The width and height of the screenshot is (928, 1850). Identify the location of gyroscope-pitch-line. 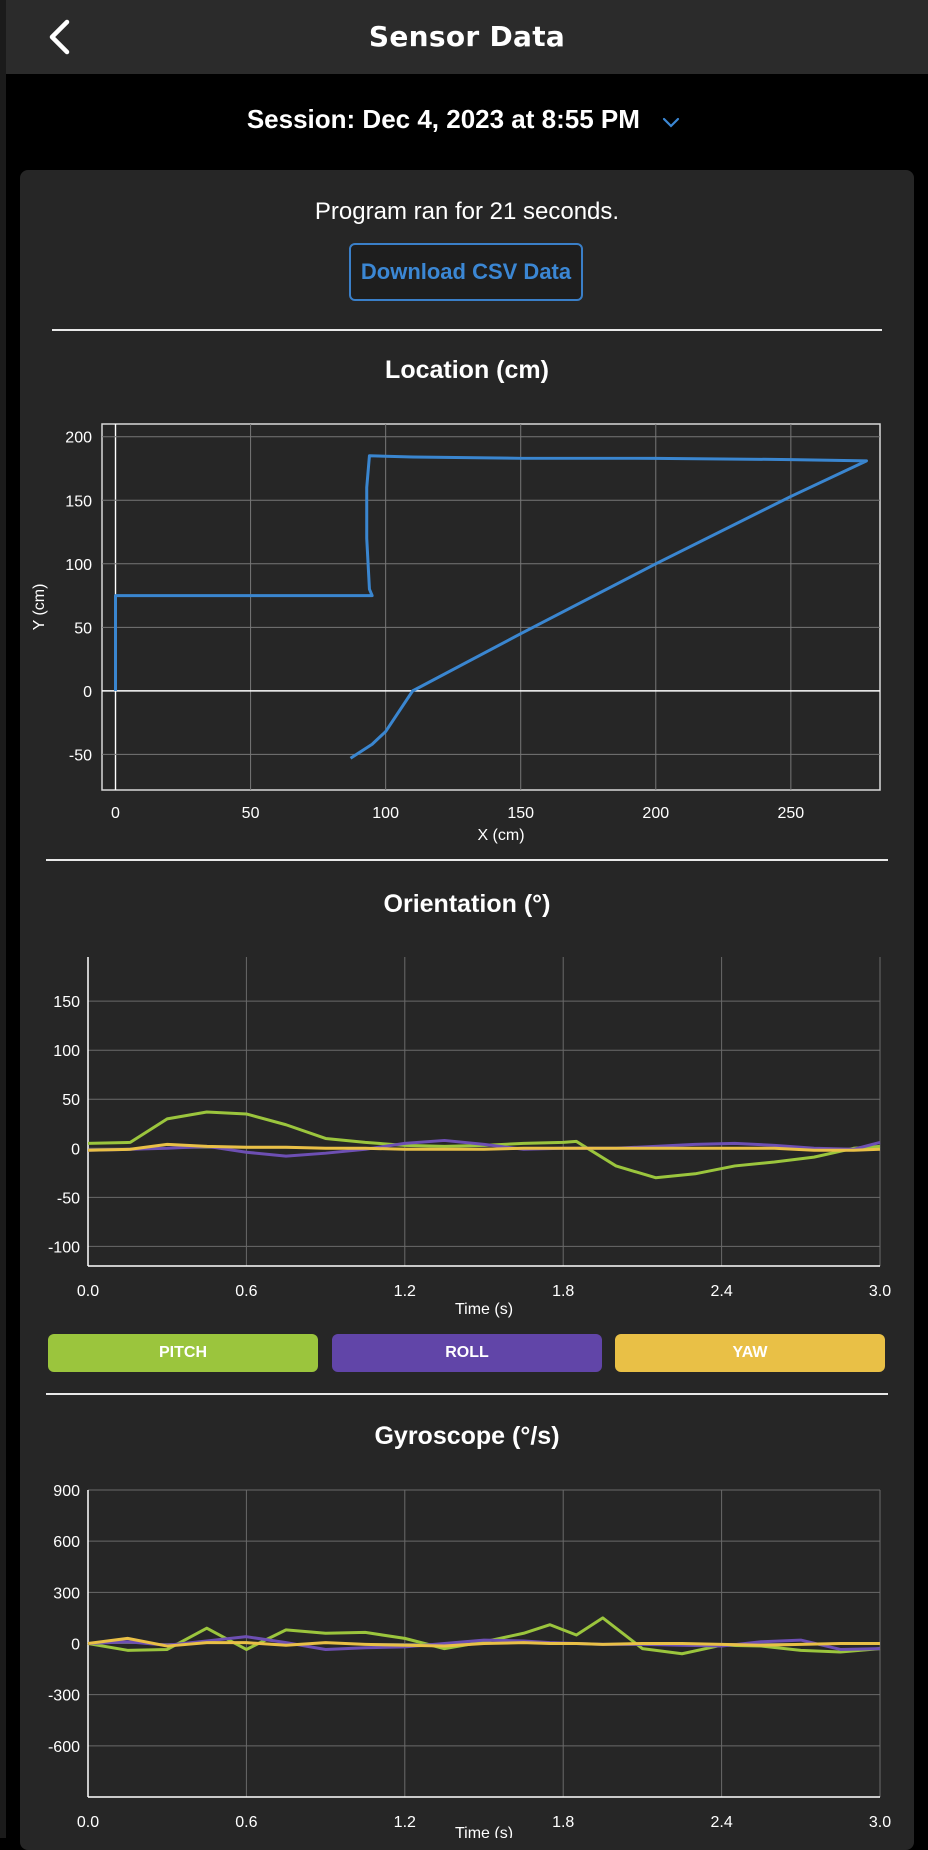
(484, 1636).